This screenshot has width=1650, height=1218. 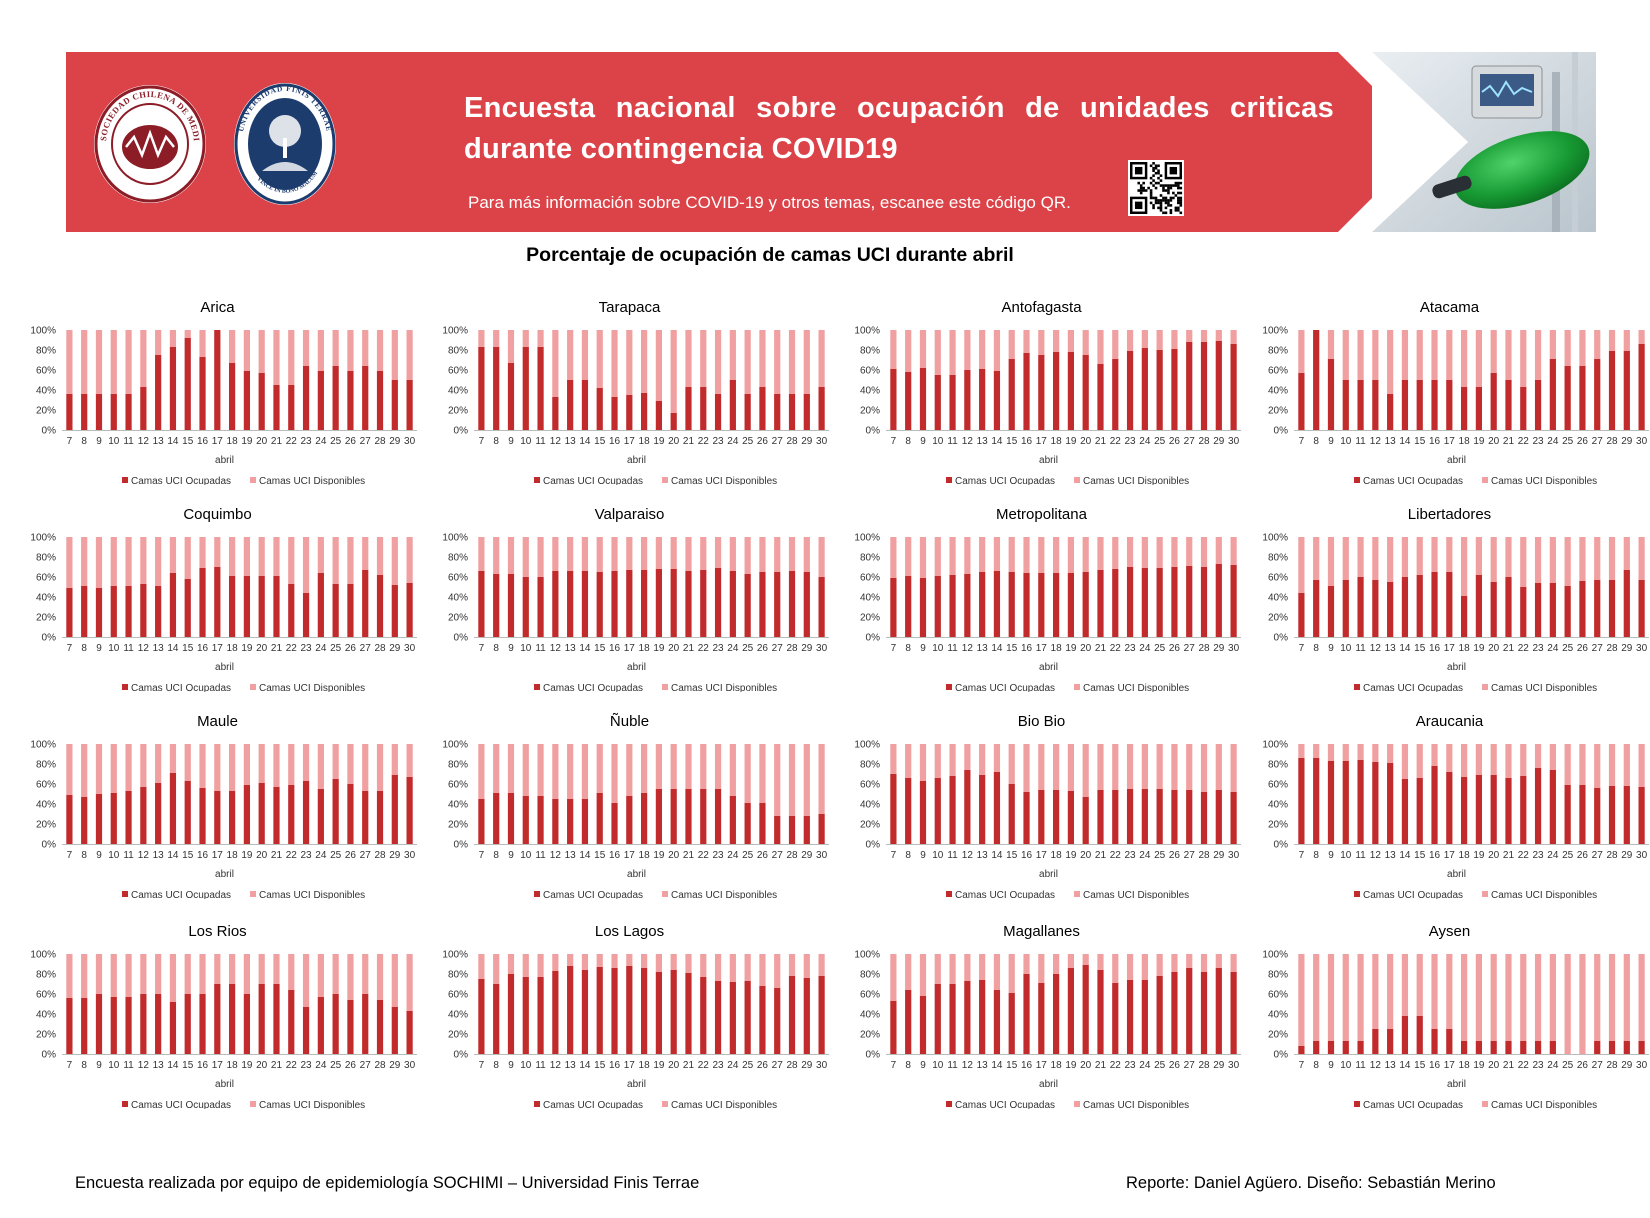 I want to click on y-tick-label: 60%, so click(x=458, y=578).